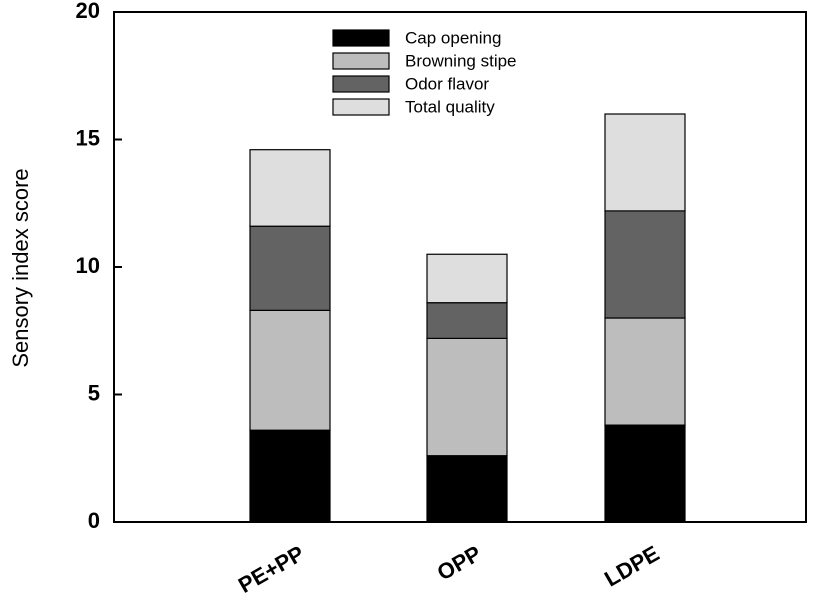 The image size is (827, 613). I want to click on y-tick-label: 20, so click(88, 11).